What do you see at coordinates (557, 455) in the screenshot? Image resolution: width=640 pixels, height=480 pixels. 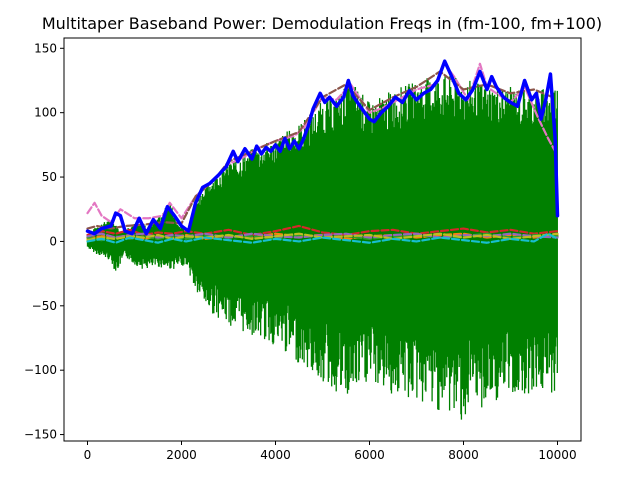 I see `x-tick-label-5: 10000` at bounding box center [557, 455].